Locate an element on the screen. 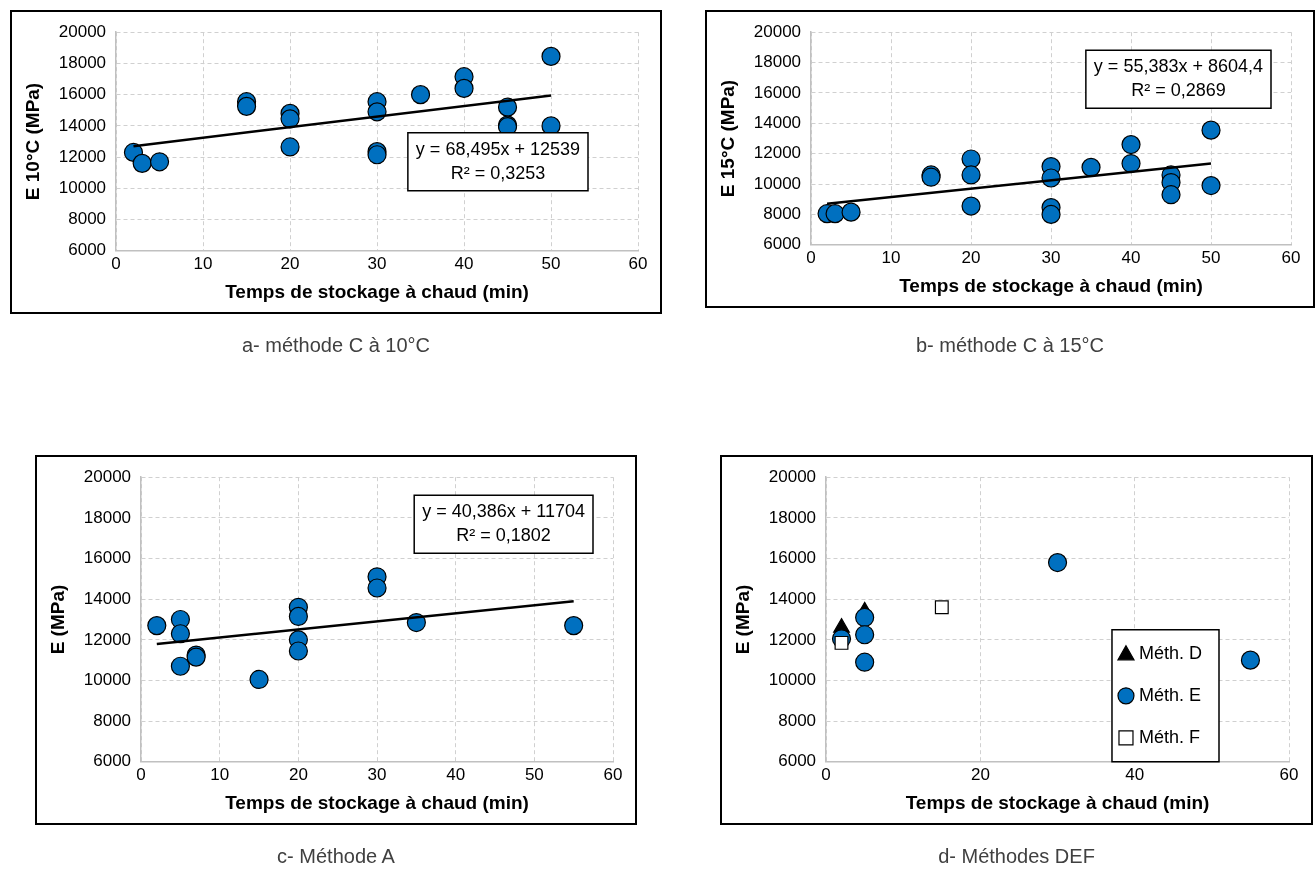  annotation: R² = 0,2869 is located at coordinates (1178, 90).